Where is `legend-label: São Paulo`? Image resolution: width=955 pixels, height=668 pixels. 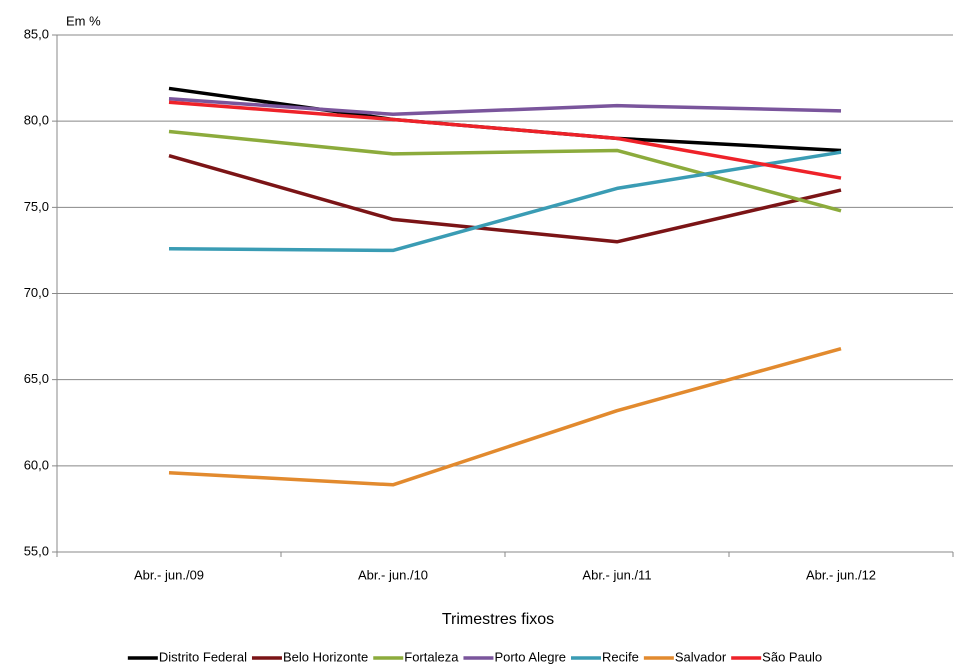 legend-label: São Paulo is located at coordinates (792, 656).